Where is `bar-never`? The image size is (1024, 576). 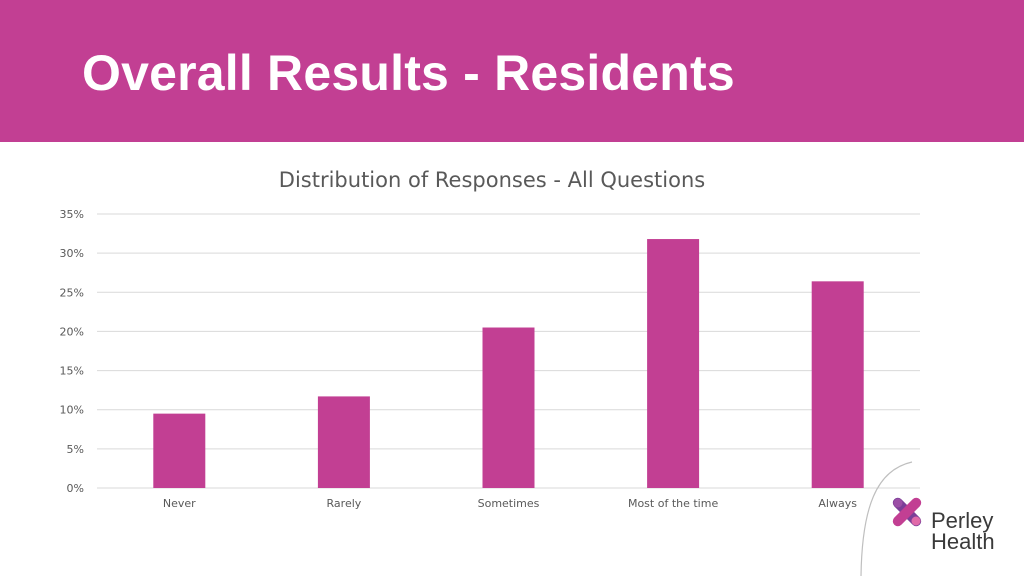
bar-never is located at coordinates (179, 450).